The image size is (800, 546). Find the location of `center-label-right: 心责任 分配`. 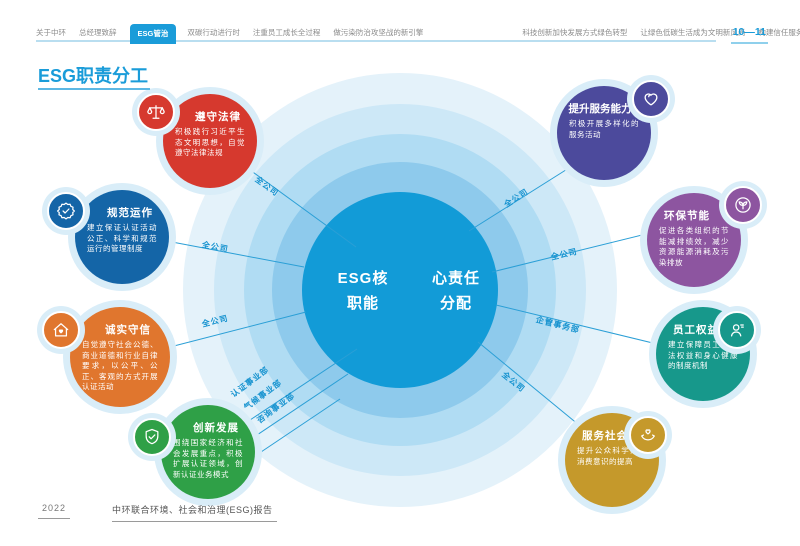

center-label-right: 心责任 分配 is located at coordinates (455, 291).